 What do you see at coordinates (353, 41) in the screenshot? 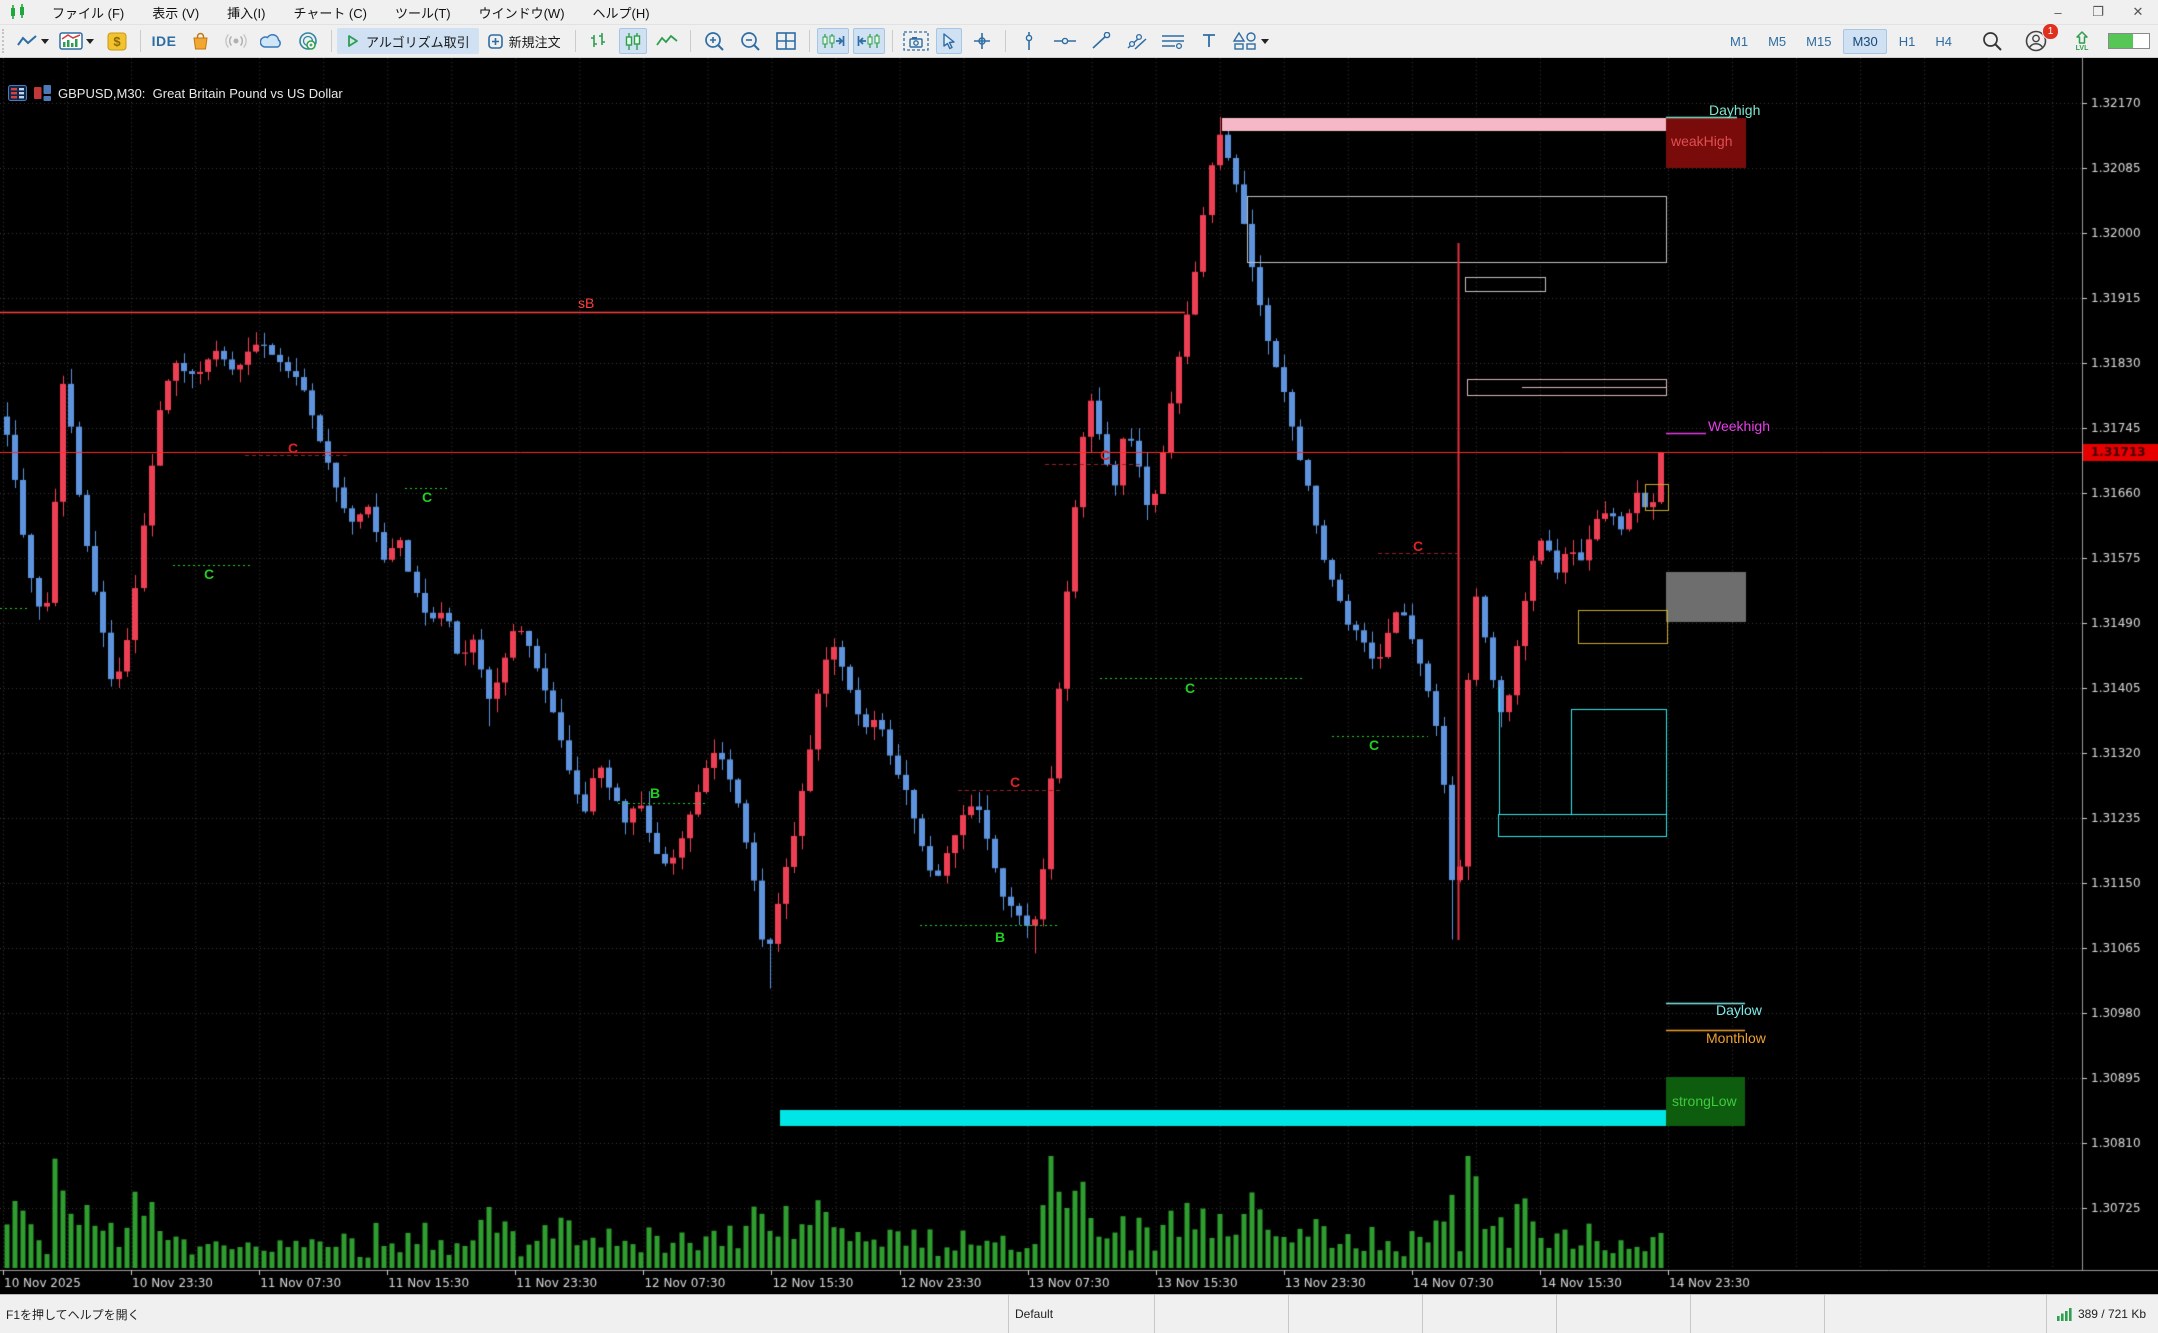
I see `play-icon` at bounding box center [353, 41].